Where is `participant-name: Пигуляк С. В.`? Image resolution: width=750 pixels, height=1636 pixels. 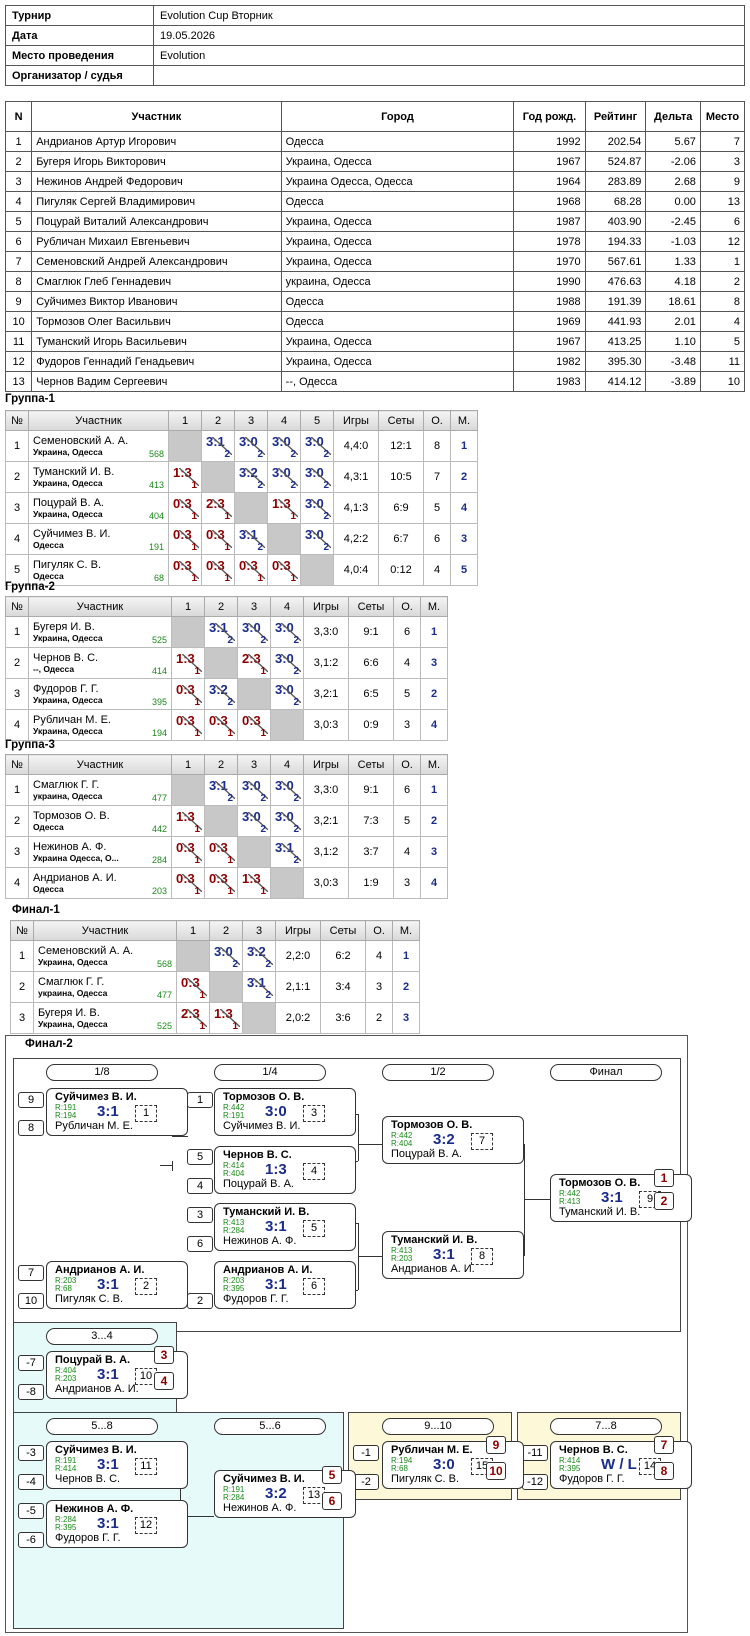 participant-name: Пигуляк С. В. is located at coordinates (67, 565).